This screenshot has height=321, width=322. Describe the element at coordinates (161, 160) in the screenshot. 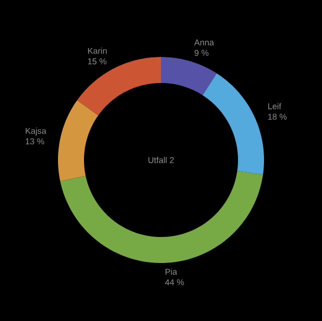

I see `text: Utfall 2` at that location.